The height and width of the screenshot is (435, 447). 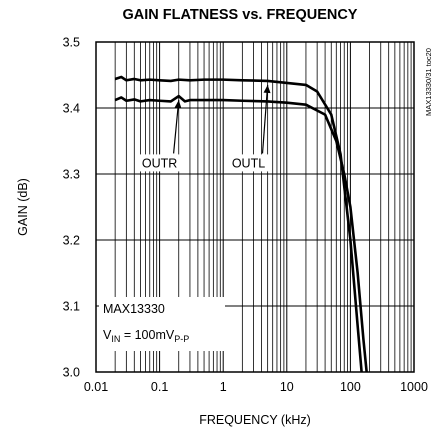 What do you see at coordinates (159, 387) in the screenshot?
I see `x-tick-label: 0.1` at bounding box center [159, 387].